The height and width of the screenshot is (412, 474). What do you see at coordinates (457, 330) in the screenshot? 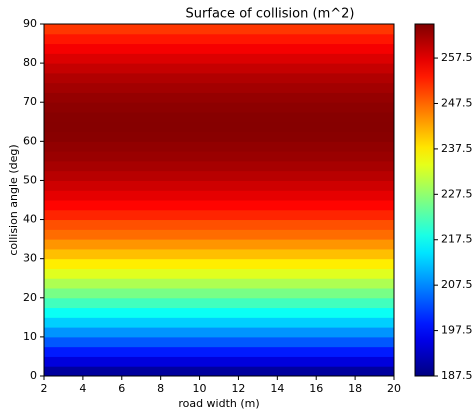
I see `colorbar-tick-label: 197.5` at bounding box center [457, 330].